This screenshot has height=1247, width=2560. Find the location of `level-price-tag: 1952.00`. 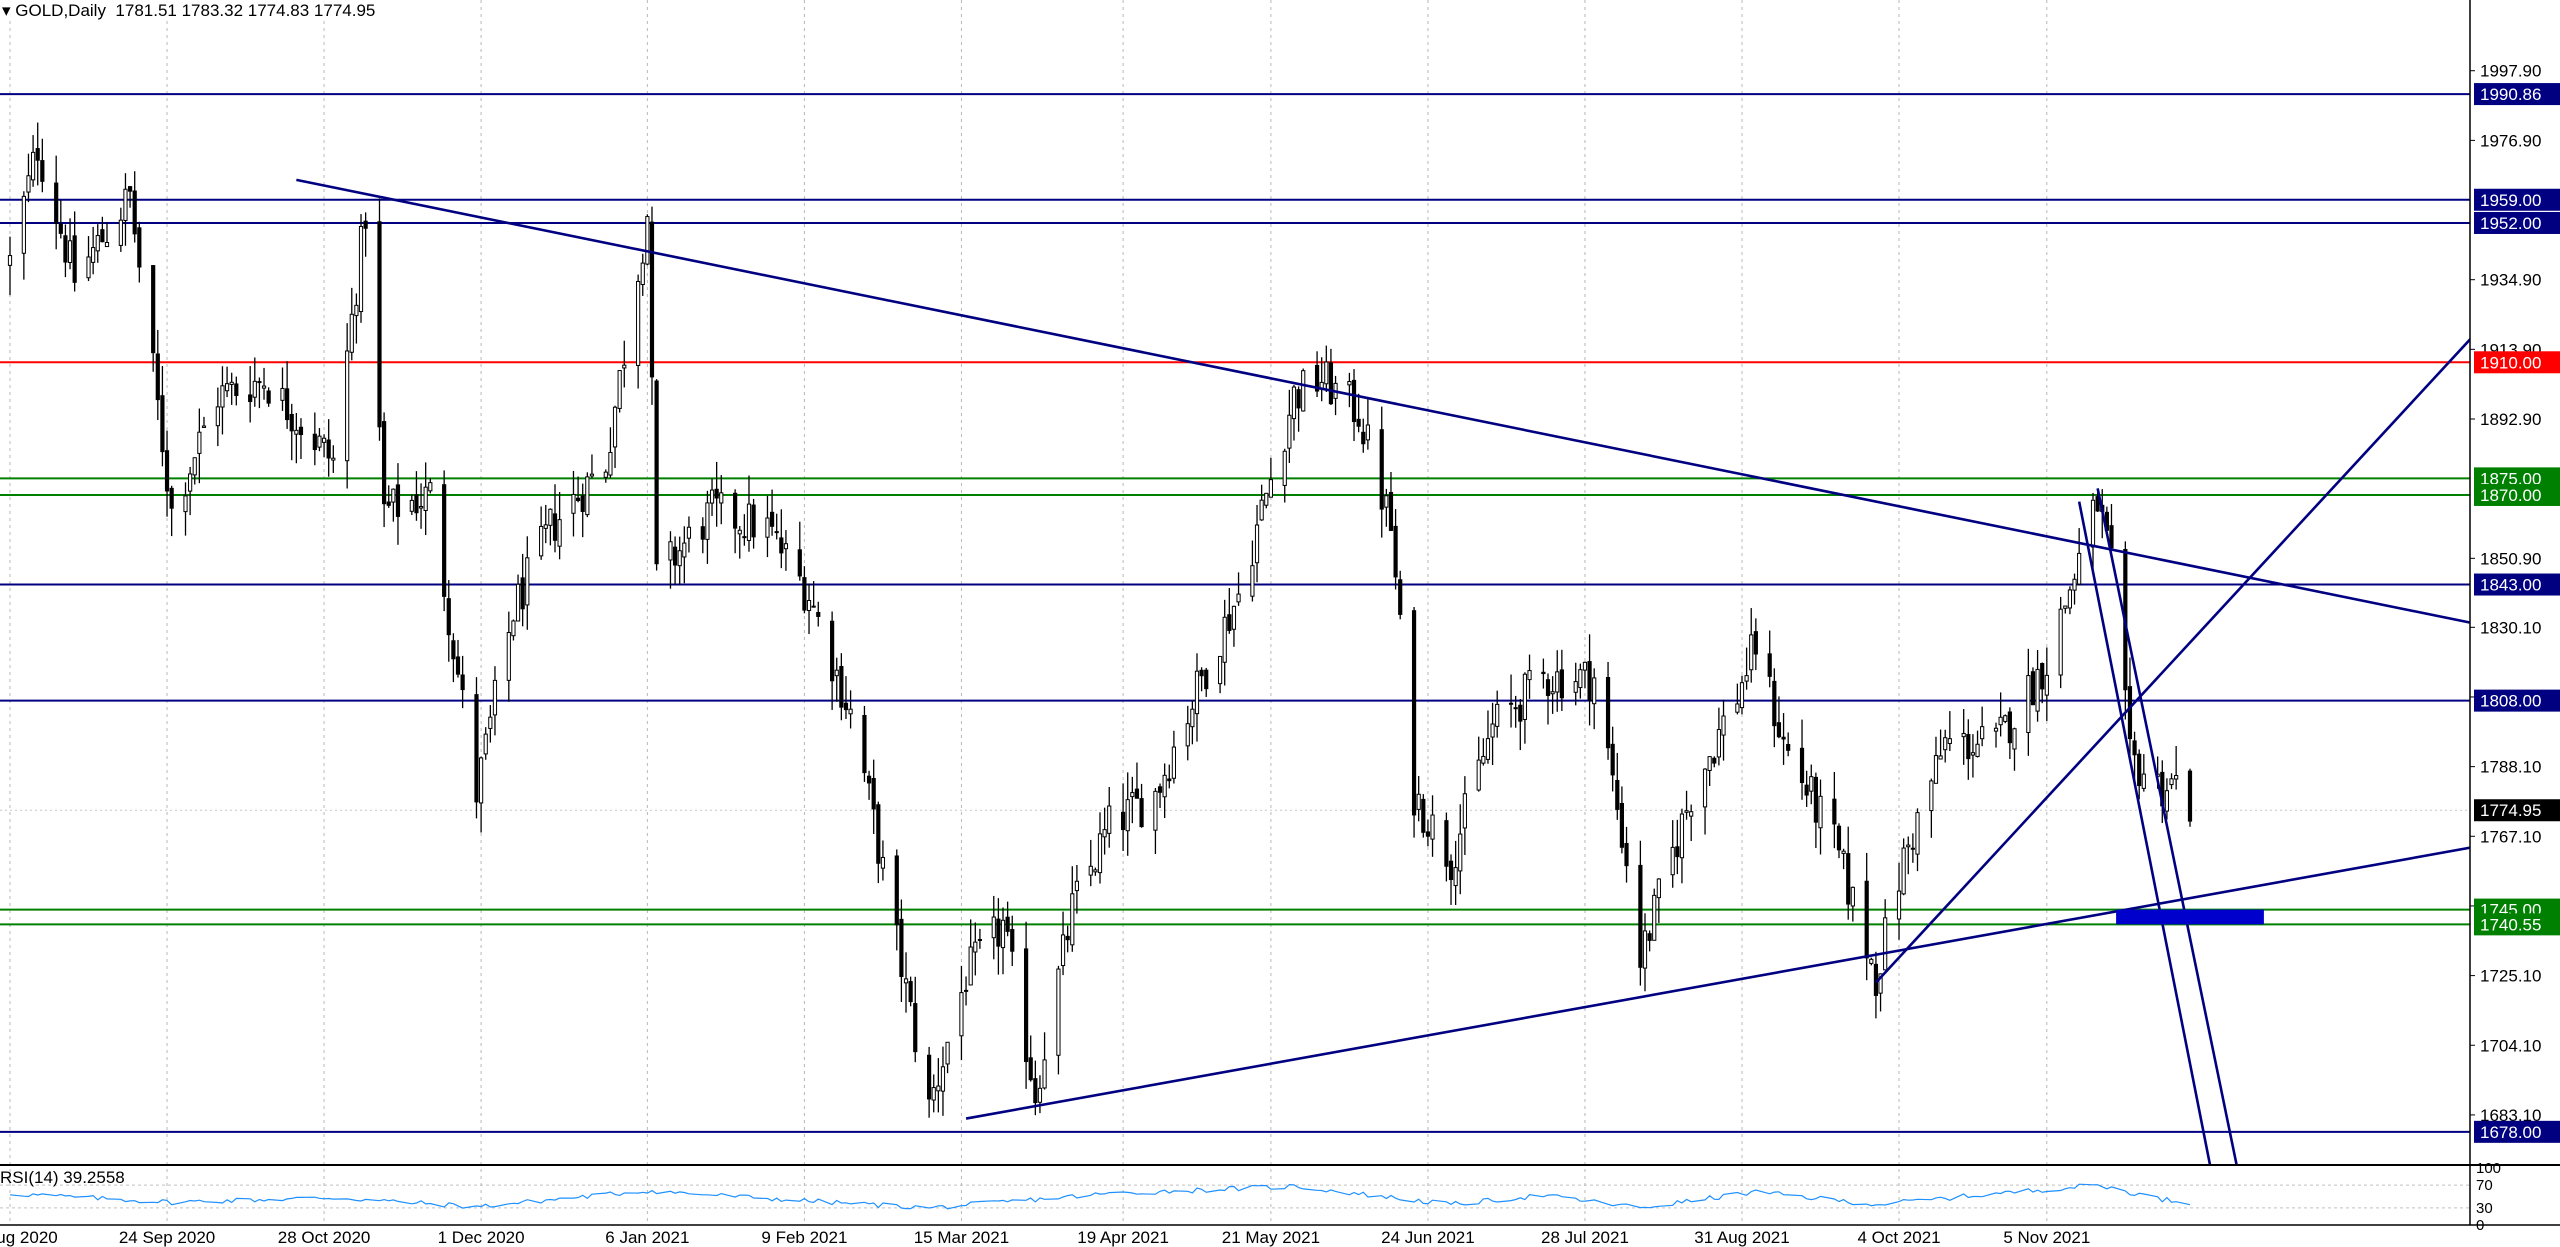

level-price-tag: 1952.00 is located at coordinates (2510, 223).